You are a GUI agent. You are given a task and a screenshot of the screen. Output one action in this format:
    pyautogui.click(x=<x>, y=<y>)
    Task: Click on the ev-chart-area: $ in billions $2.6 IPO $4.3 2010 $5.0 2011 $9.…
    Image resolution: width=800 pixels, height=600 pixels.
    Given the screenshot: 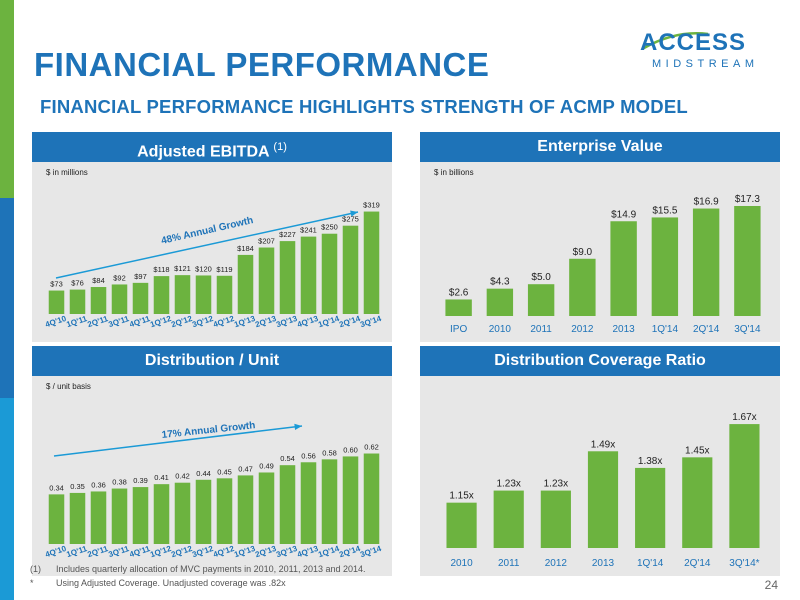 What is the action you would take?
    pyautogui.click(x=600, y=252)
    